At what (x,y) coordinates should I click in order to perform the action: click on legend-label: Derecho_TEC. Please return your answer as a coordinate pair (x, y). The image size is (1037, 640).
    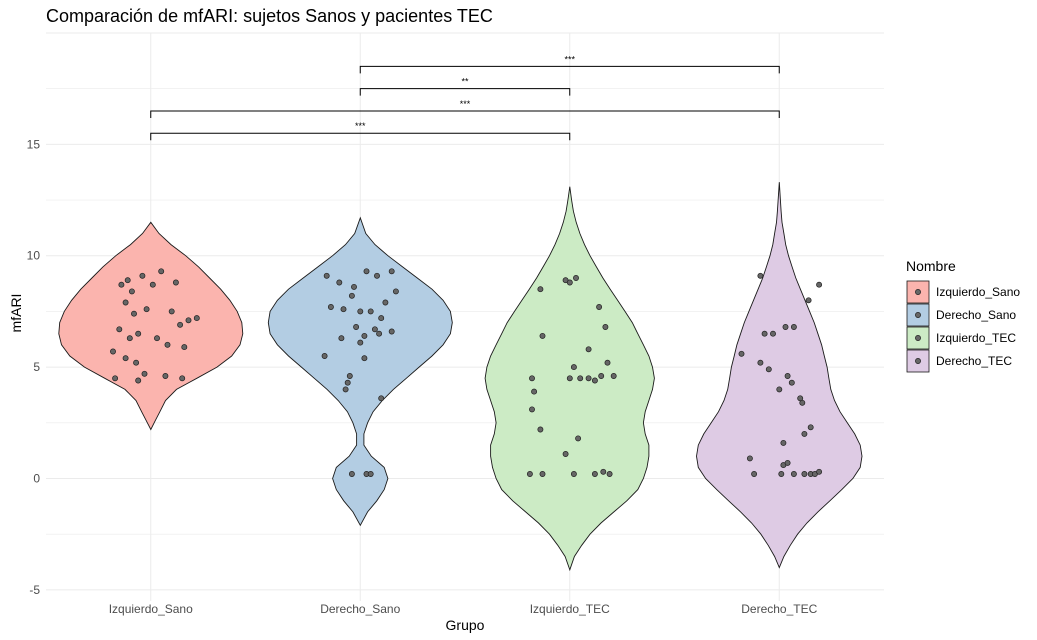
    Looking at the image, I should click on (974, 361).